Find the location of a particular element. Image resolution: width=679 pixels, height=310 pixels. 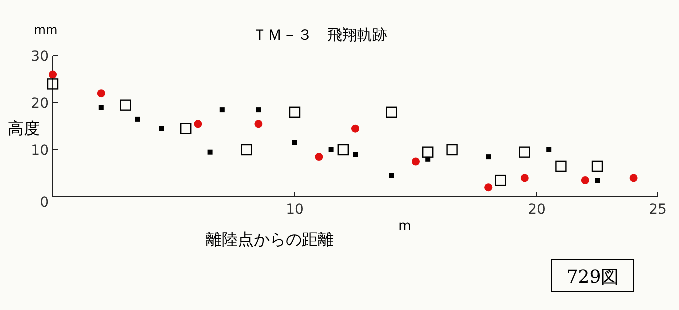

text: 729図 is located at coordinates (593, 277).